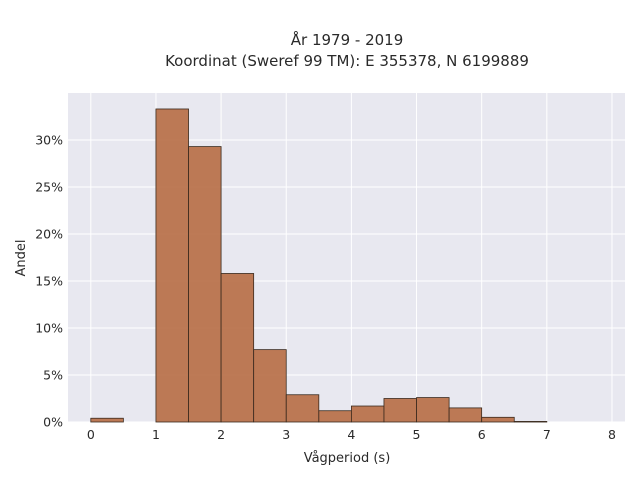  Describe the element at coordinates (91, 434) in the screenshot. I see `x-tick-label: 0` at that location.